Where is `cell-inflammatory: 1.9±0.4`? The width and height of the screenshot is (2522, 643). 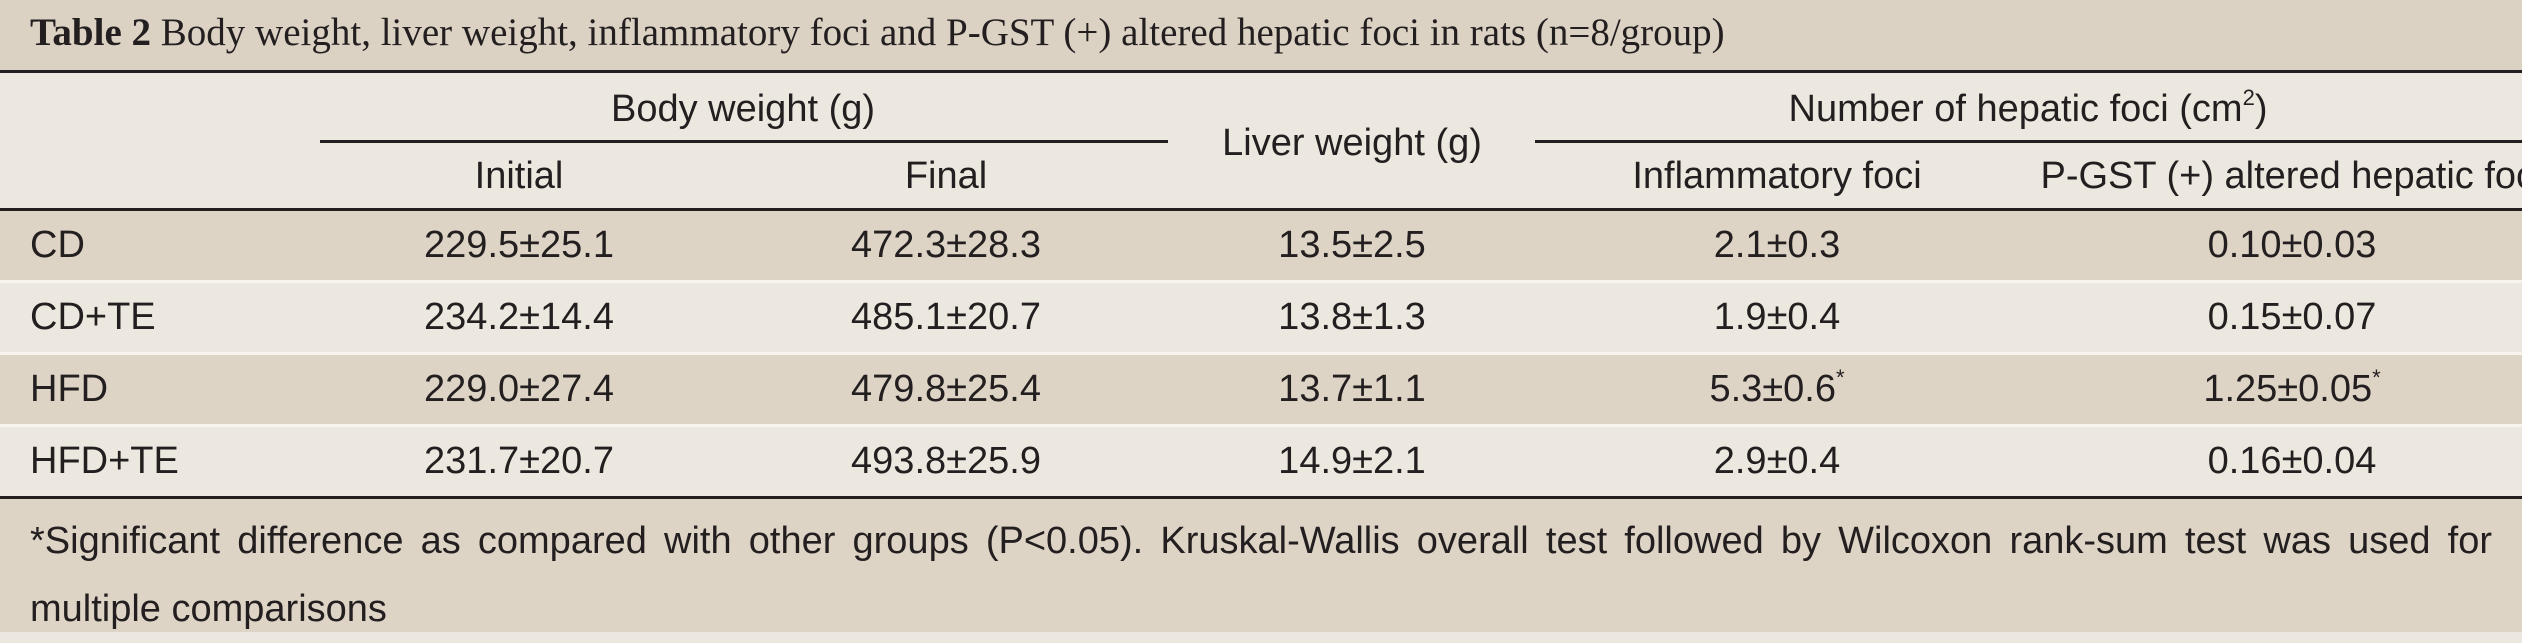
cell-inflammatory: 1.9±0.4 is located at coordinates (1777, 317).